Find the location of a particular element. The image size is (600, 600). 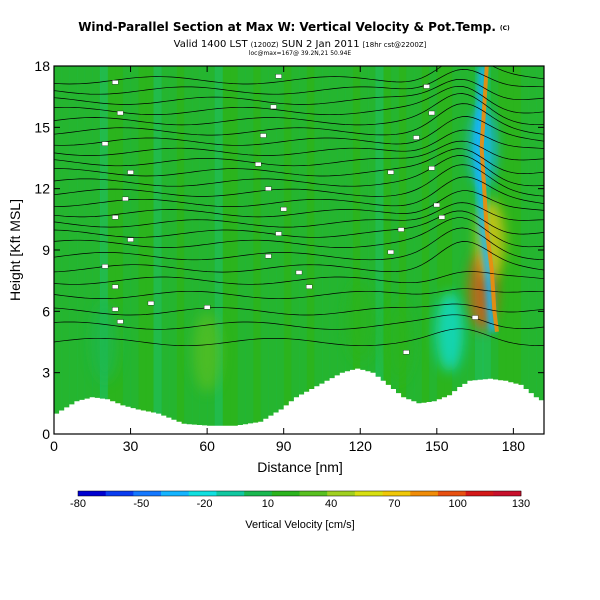

x-tick-label: 150 is located at coordinates (437, 446).